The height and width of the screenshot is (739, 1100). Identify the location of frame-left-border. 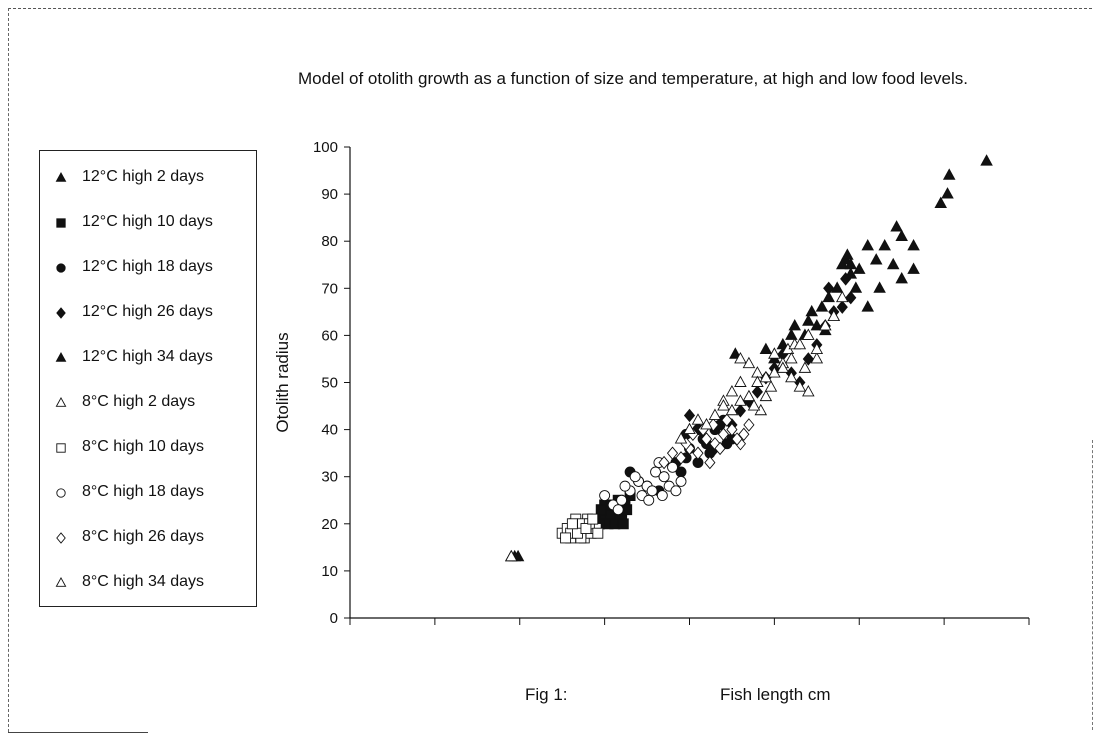
(8, 370).